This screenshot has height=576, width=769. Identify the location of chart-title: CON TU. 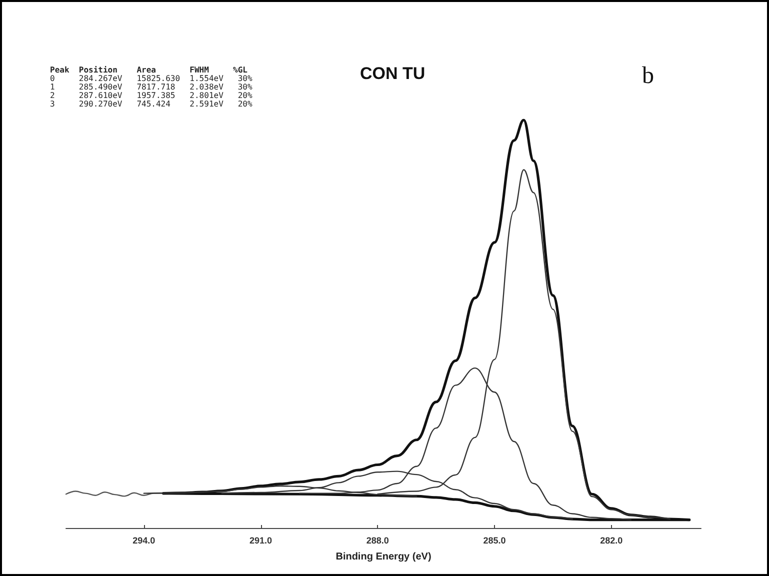
(393, 73).